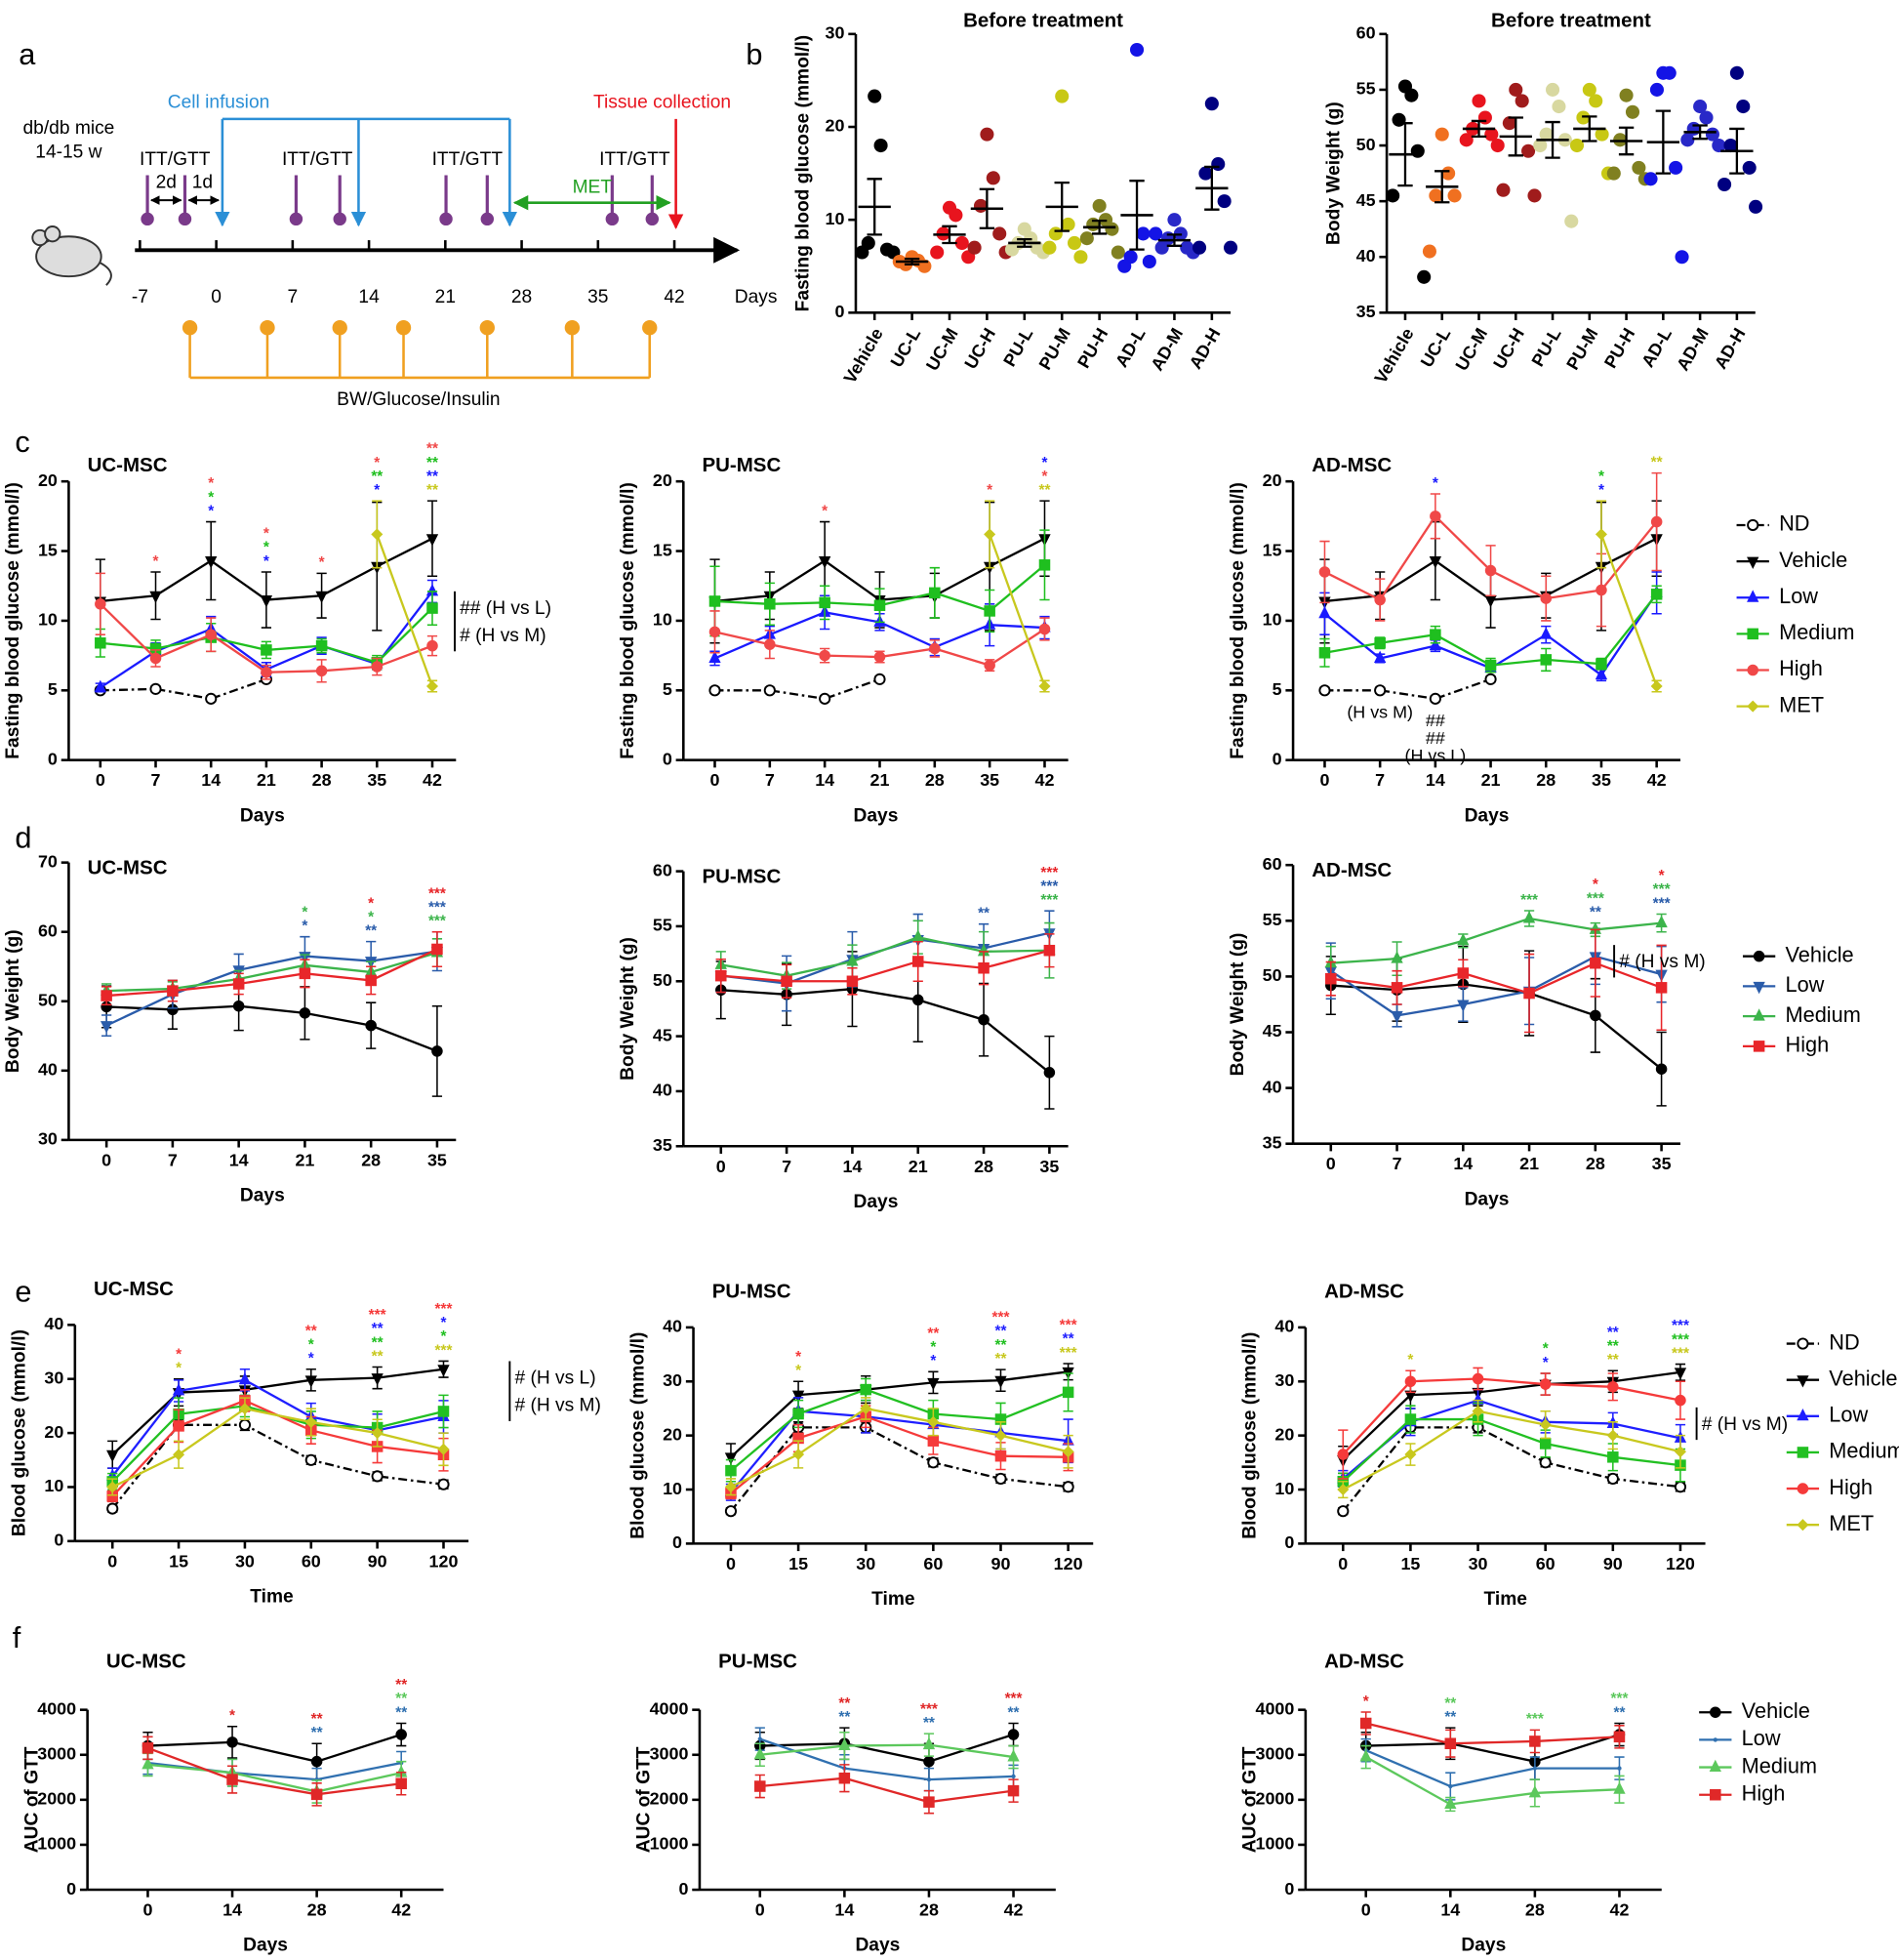 The image size is (1899, 1960). Describe the element at coordinates (71, 256) in the screenshot. I see `mouse-icon` at that location.